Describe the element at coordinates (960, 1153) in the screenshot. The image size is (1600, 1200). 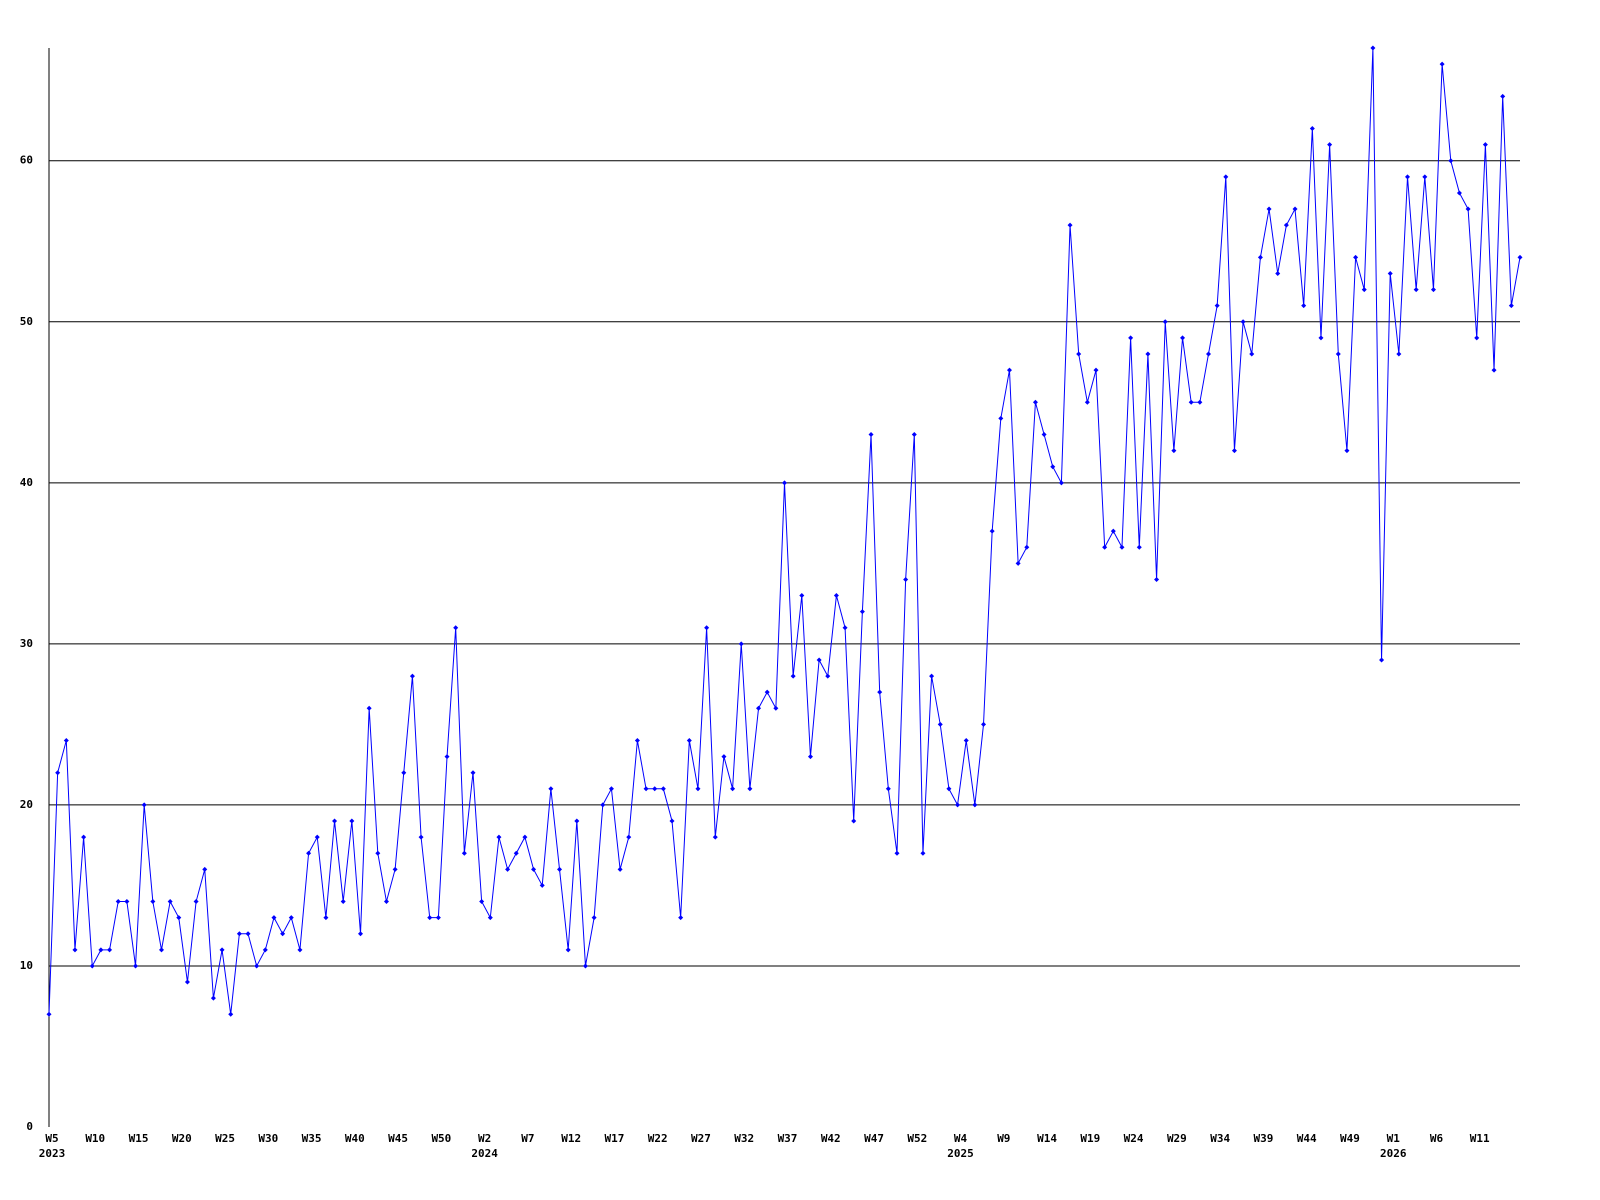
I see `x-year-label: 2025` at that location.